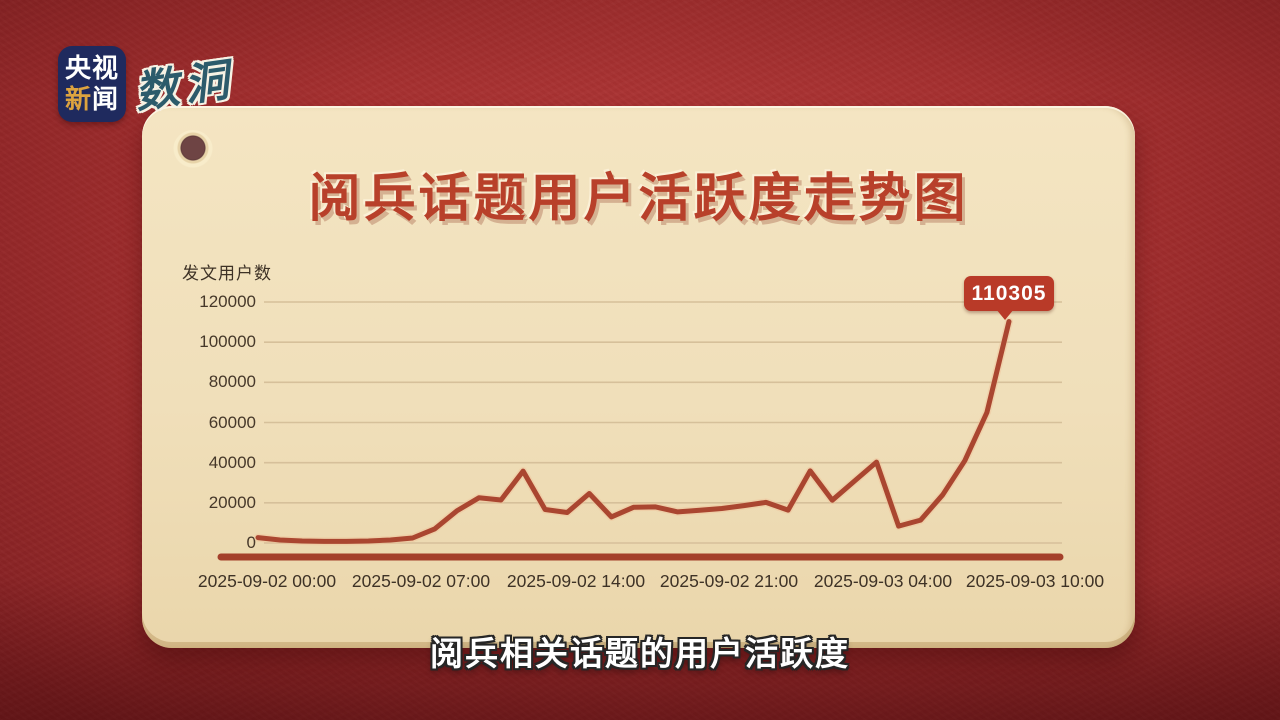 The image size is (1280, 720). I want to click on cctv-logo-line1: 央视, so click(91, 67).